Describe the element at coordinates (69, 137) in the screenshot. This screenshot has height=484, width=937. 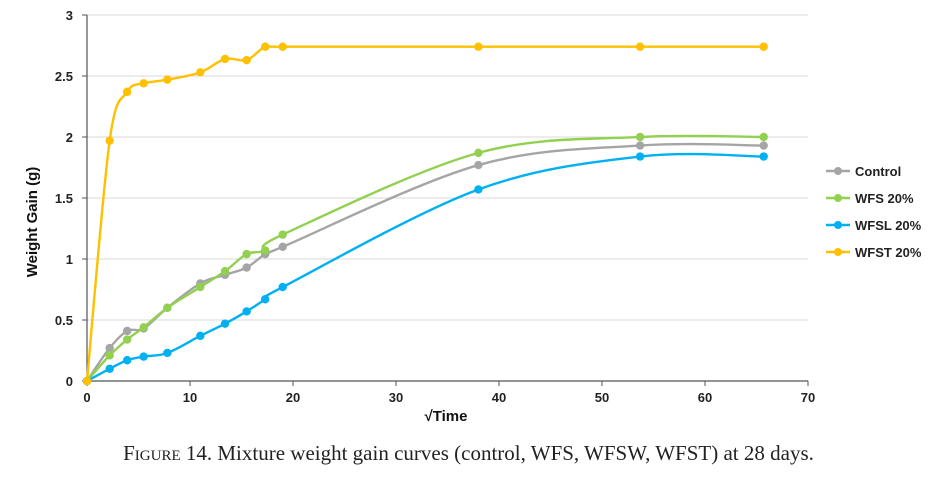
I see `y-tick-label: 2` at that location.